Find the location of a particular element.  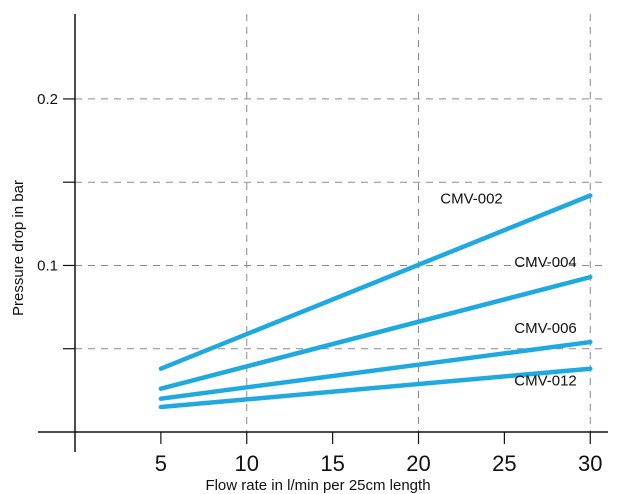

x-tick-label-30: 30 is located at coordinates (590, 463).